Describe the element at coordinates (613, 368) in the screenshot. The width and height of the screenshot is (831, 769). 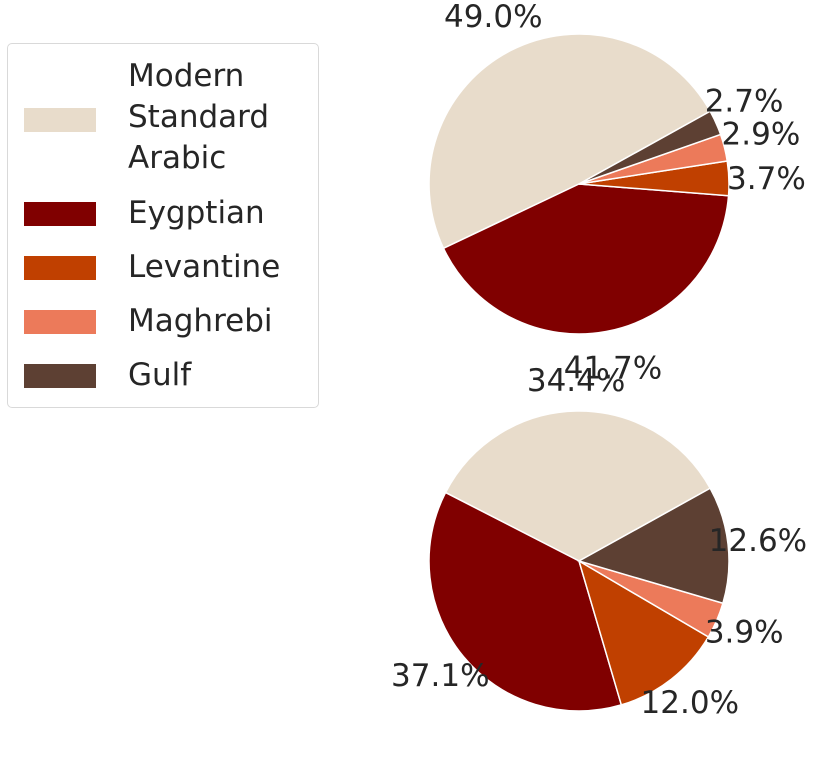
I see `pie1-label-egyptian: 41.7%` at that location.